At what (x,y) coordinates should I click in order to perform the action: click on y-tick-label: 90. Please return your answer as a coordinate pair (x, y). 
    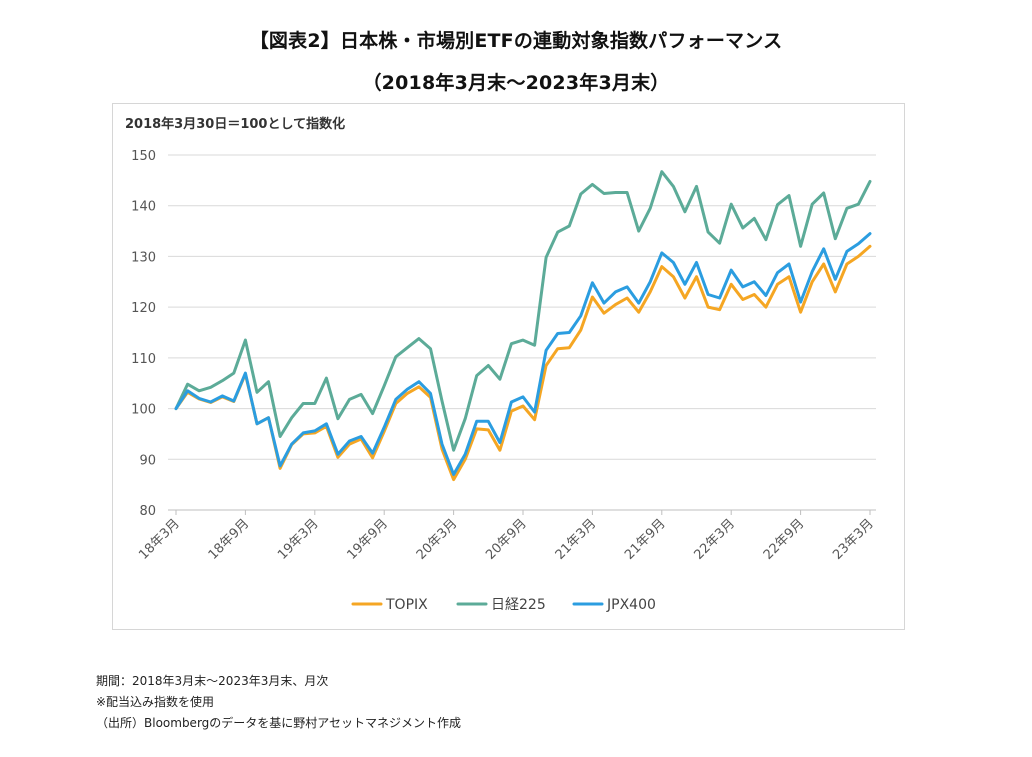
    Looking at the image, I should click on (147, 460).